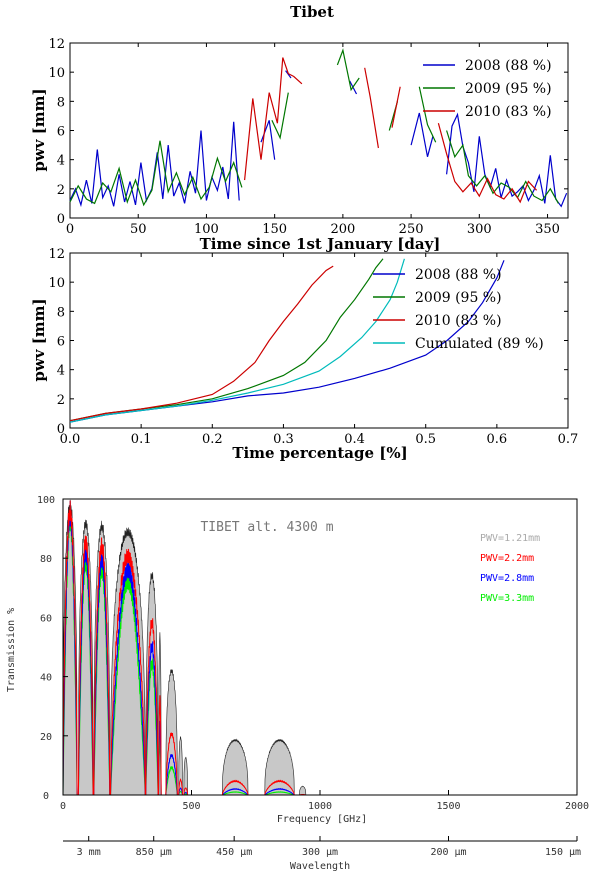 The image size is (600, 875). I want to click on chart3-xlabel: Frequency [GHz], so click(322, 819).